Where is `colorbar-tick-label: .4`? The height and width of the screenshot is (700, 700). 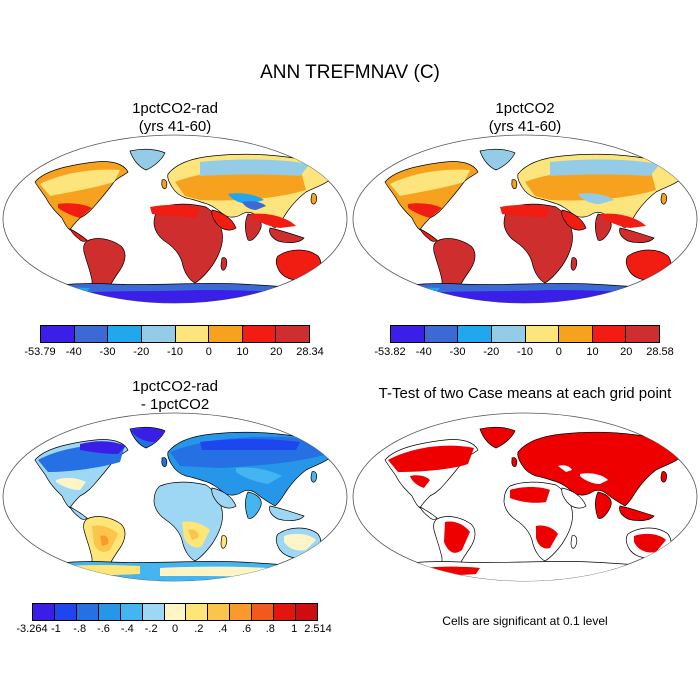
colorbar-tick-label: .4 is located at coordinates (223, 629).